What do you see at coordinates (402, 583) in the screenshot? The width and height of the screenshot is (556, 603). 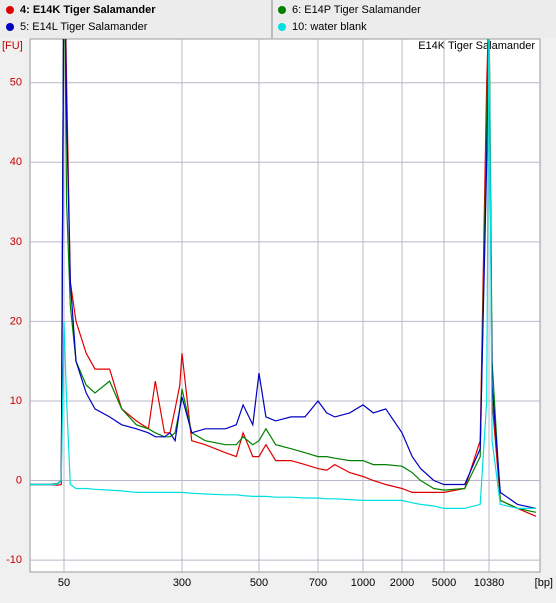 I see `x-tick-label: 2000` at bounding box center [402, 583].